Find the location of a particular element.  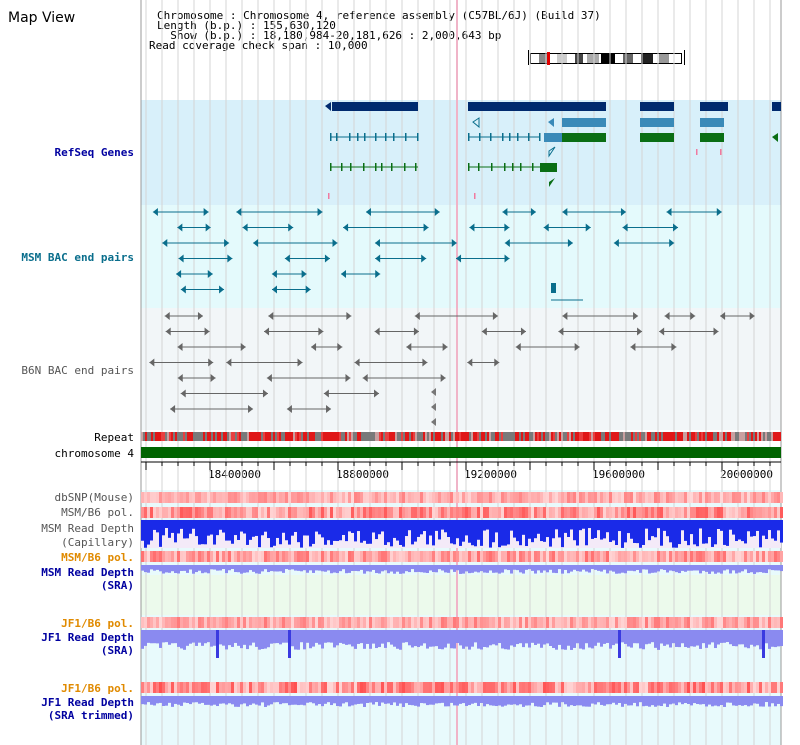

refseq-genes-label: RefSeq Genes is located at coordinates (94, 152).